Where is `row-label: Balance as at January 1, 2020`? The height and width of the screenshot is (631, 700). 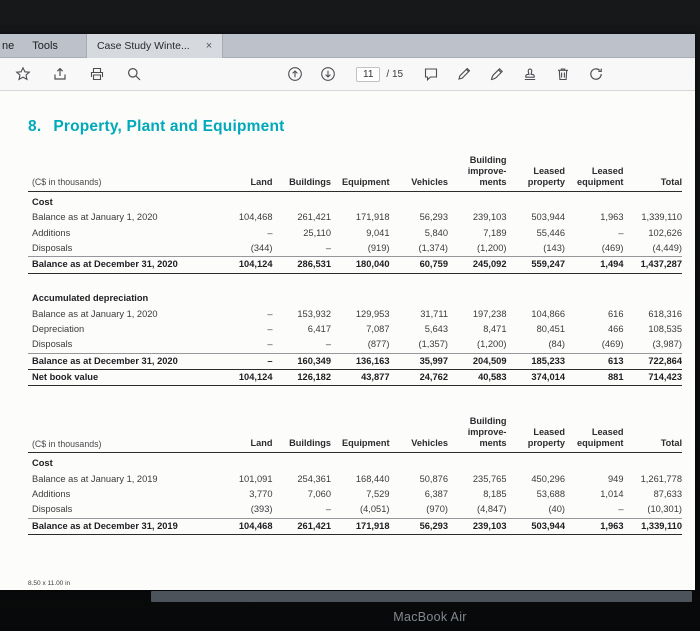 row-label: Balance as at January 1, 2020 is located at coordinates (95, 217).